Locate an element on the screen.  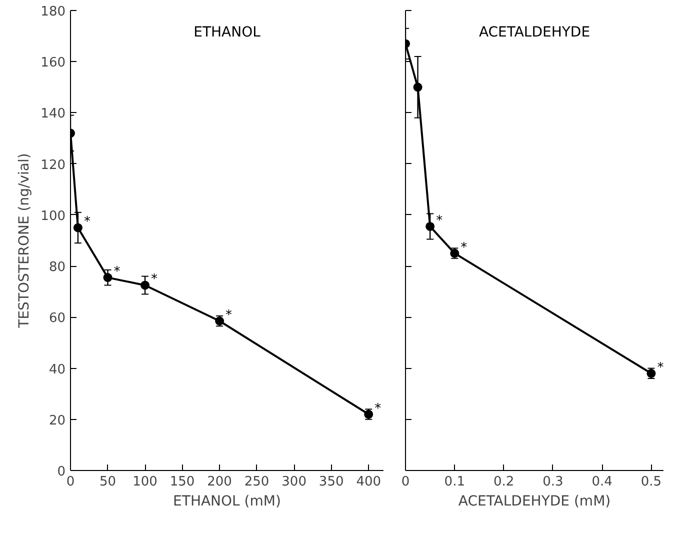
x-tick-label: 0.4 is located at coordinates (602, 482).